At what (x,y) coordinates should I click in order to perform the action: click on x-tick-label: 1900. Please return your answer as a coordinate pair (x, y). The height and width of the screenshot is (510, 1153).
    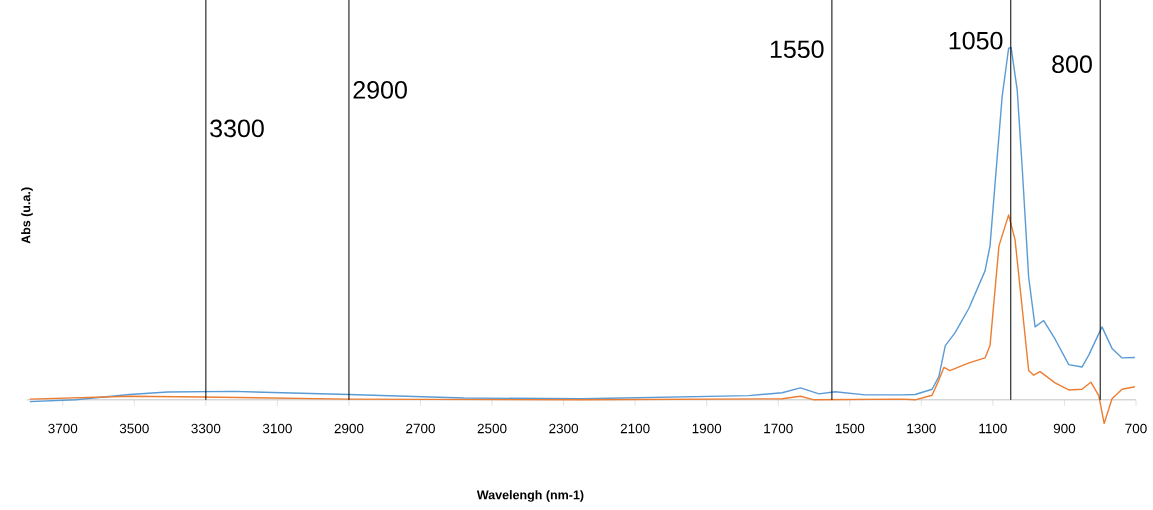
    Looking at the image, I should click on (707, 428).